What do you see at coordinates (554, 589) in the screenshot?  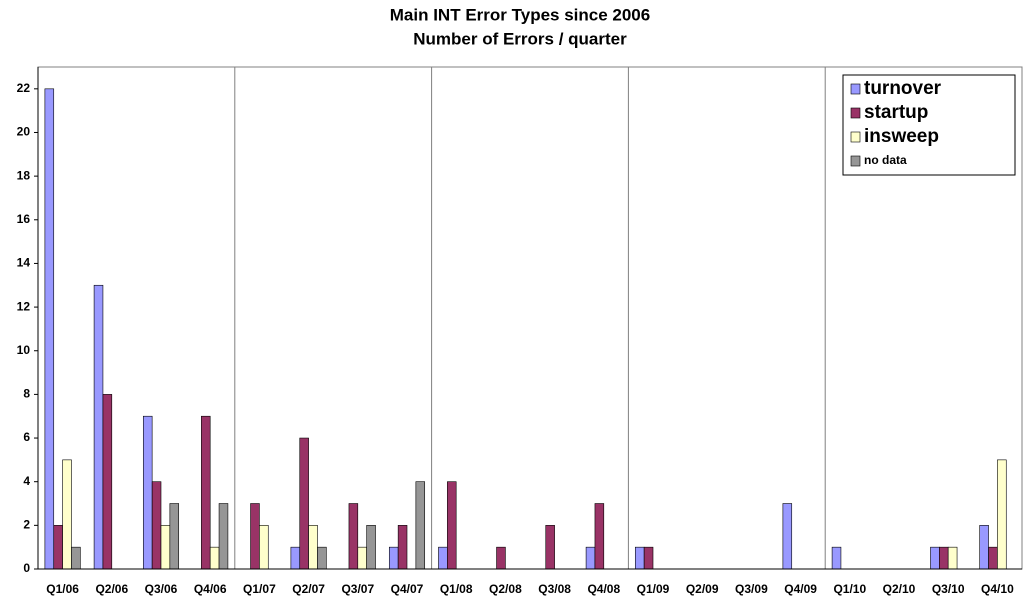 I see `x-tick-label: Q3/08` at bounding box center [554, 589].